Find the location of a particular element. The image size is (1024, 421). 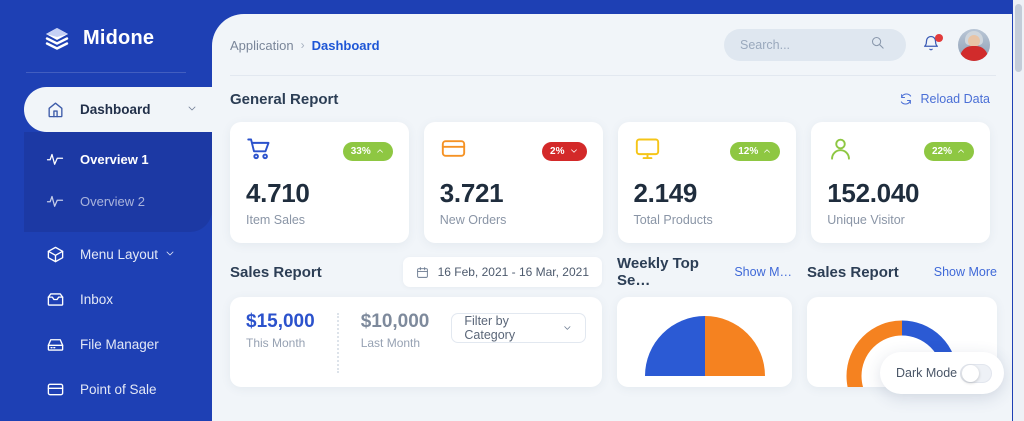

sidebar-item-label: Dashboard is located at coordinates (115, 109).